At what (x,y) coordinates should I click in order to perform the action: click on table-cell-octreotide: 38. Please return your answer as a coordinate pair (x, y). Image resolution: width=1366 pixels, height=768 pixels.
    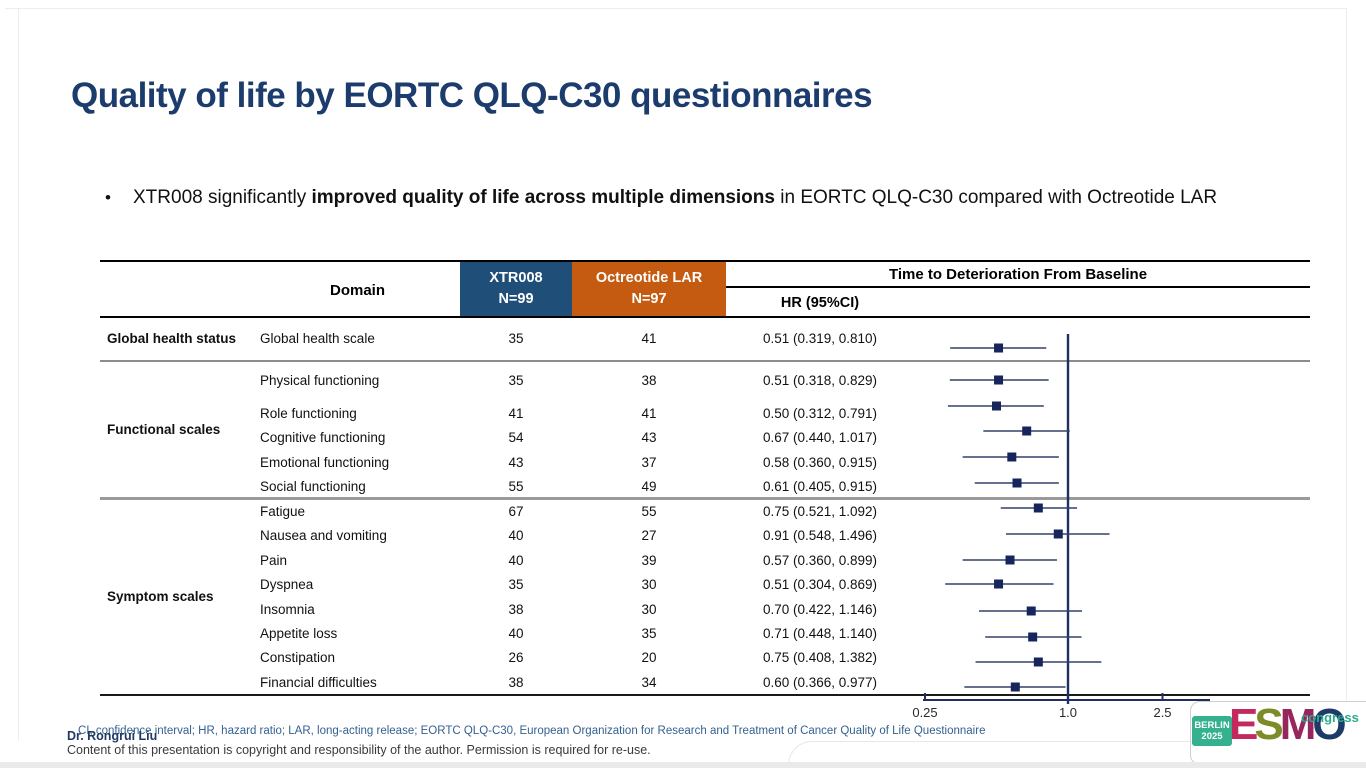
    Looking at the image, I should click on (649, 380).